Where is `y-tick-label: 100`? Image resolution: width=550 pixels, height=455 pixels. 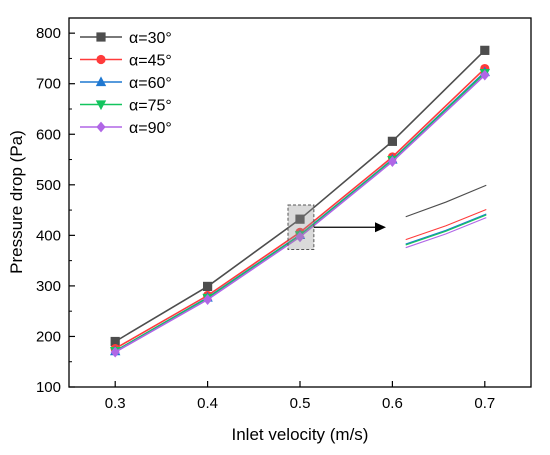 y-tick-label: 100 is located at coordinates (48, 387).